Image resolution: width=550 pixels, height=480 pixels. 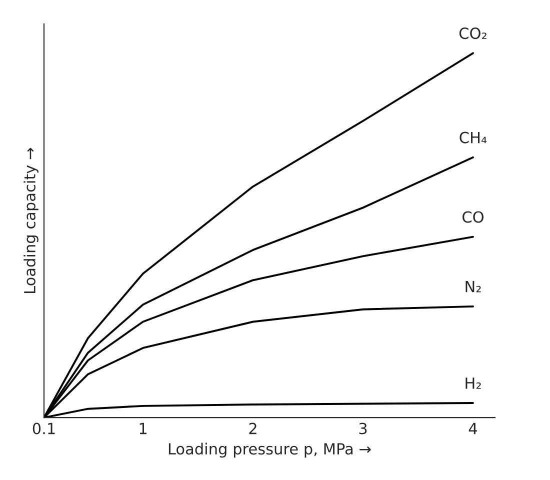 I want to click on x-tick-label: 3, so click(x=363, y=428).